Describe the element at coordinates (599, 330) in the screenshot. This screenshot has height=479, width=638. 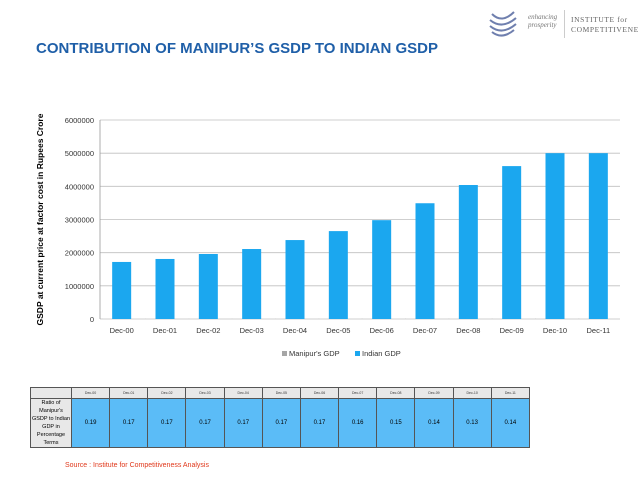
I see `x-tick-label: Dec-11` at that location.